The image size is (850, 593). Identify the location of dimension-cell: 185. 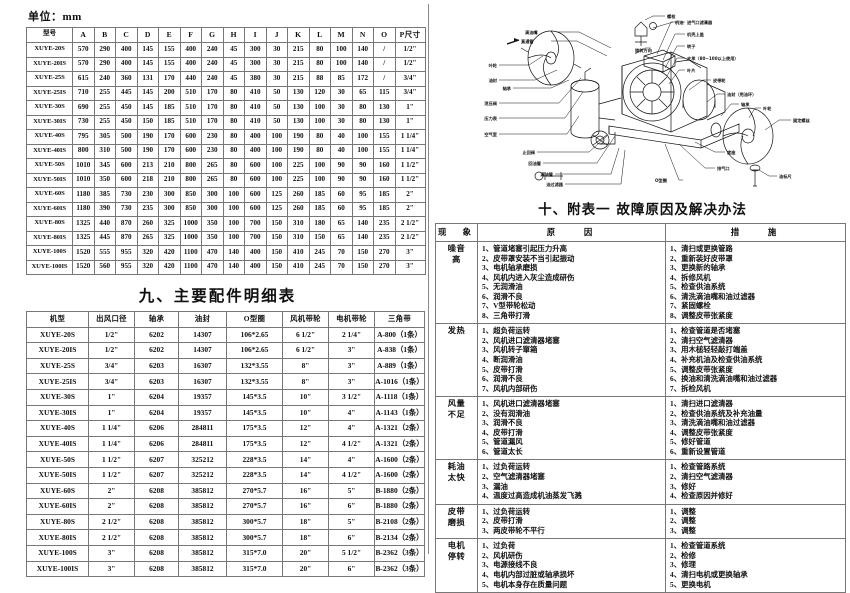
(319, 209).